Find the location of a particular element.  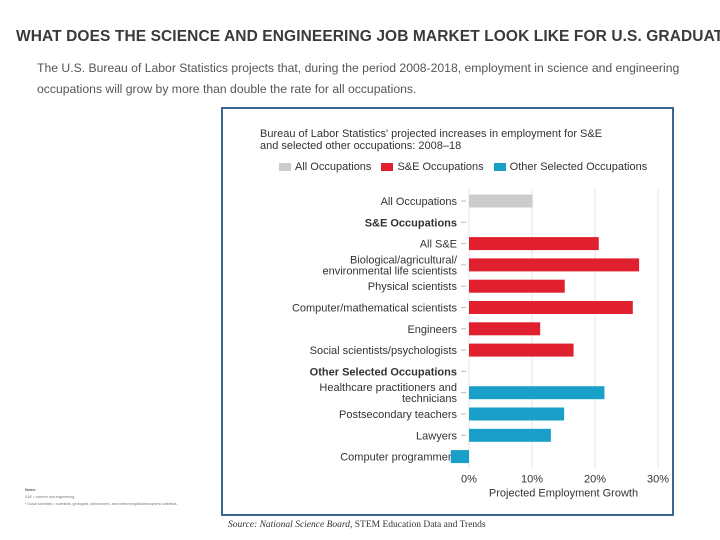

category-label-line: All S&E is located at coordinates (438, 245).